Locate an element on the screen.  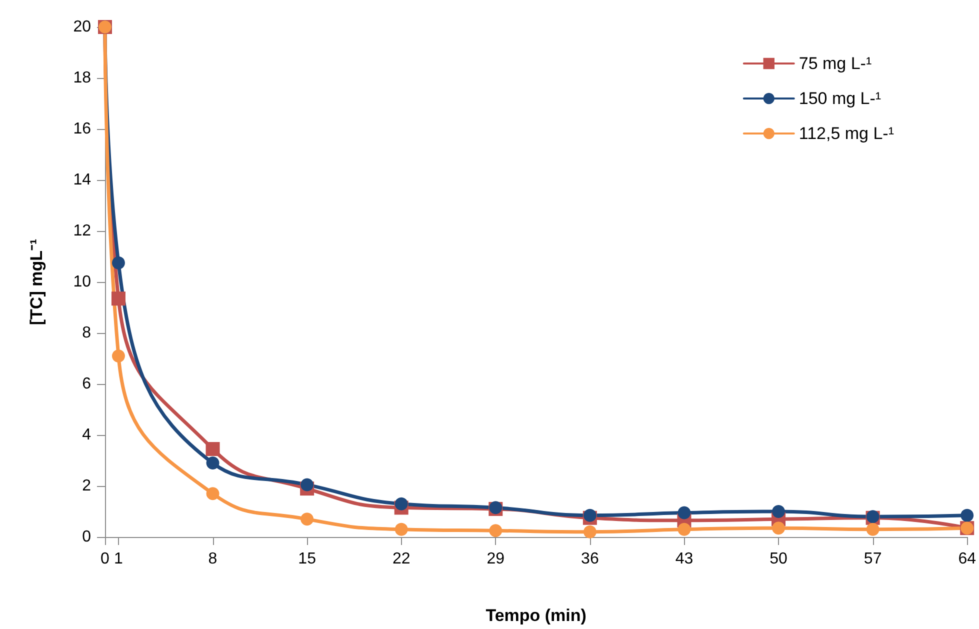
y-tick-label: 10 is located at coordinates (82, 282).